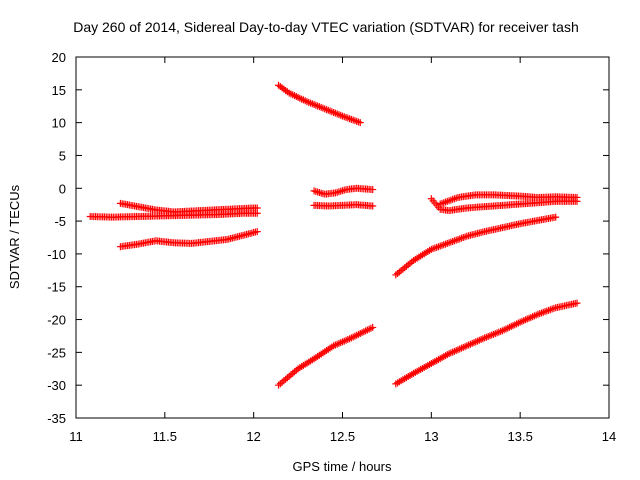  I want to click on x-tick-label: 11, so click(76, 436).